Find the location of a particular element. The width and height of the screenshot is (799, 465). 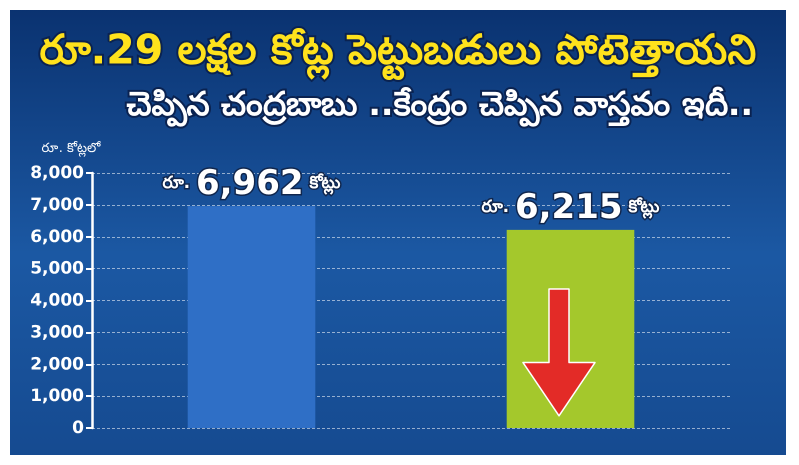

chart-subtitle: చెప్పిన చంద్రబాబు ..కేంద్రం చెప్పిన వాస్తవం ఇదీ.. is located at coordinates (440, 105).